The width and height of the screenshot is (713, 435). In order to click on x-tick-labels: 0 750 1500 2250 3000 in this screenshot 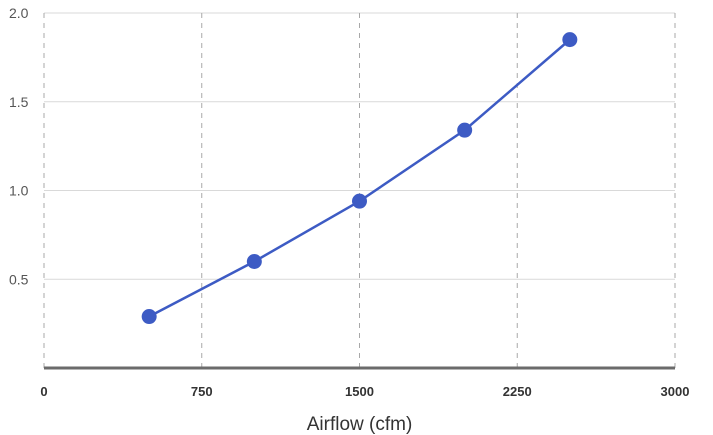, I will do `click(364, 391)`.